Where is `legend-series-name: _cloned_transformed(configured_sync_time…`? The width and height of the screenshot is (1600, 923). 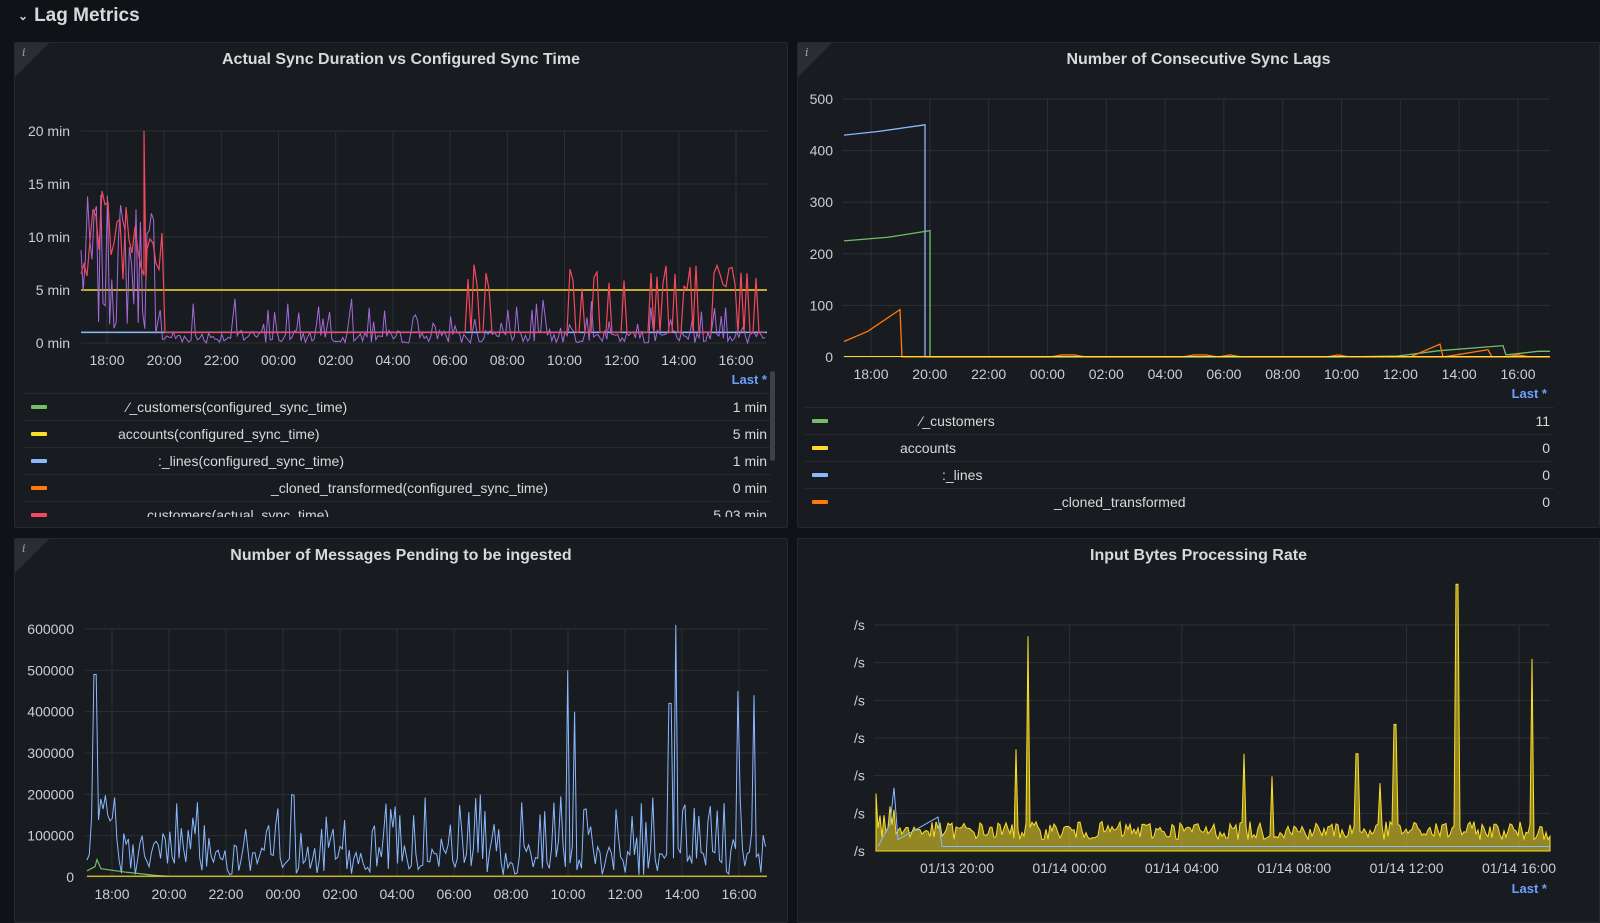 legend-series-name: _cloned_transformed(configured_sync_time… is located at coordinates (410, 488).